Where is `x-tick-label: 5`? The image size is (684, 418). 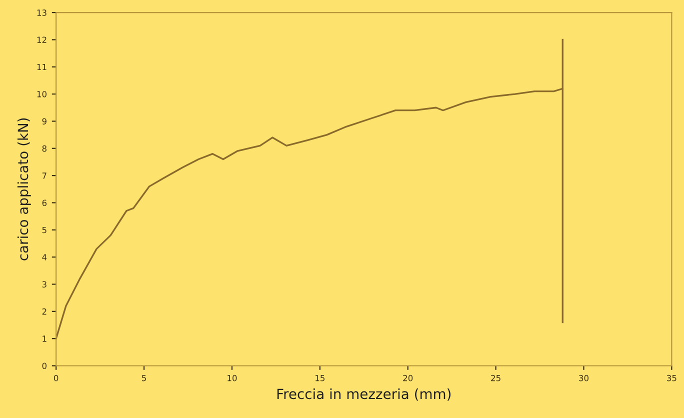 x-tick-label: 5 is located at coordinates (144, 378).